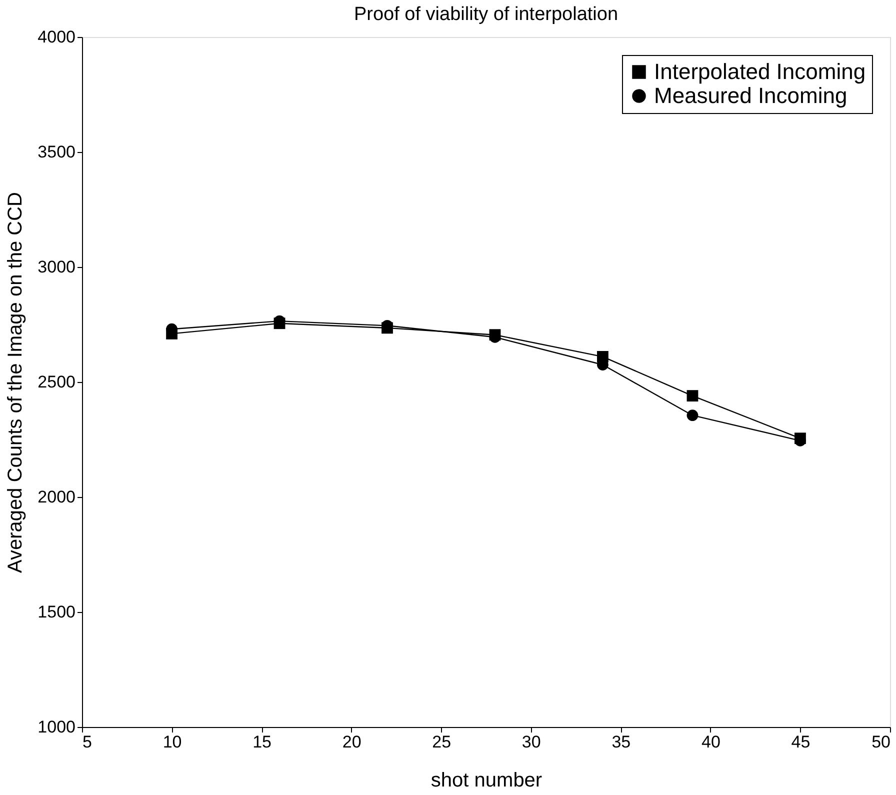 This screenshot has width=896, height=795. What do you see at coordinates (760, 71) in the screenshot?
I see `legend-label: Interpolated Incoming` at bounding box center [760, 71].